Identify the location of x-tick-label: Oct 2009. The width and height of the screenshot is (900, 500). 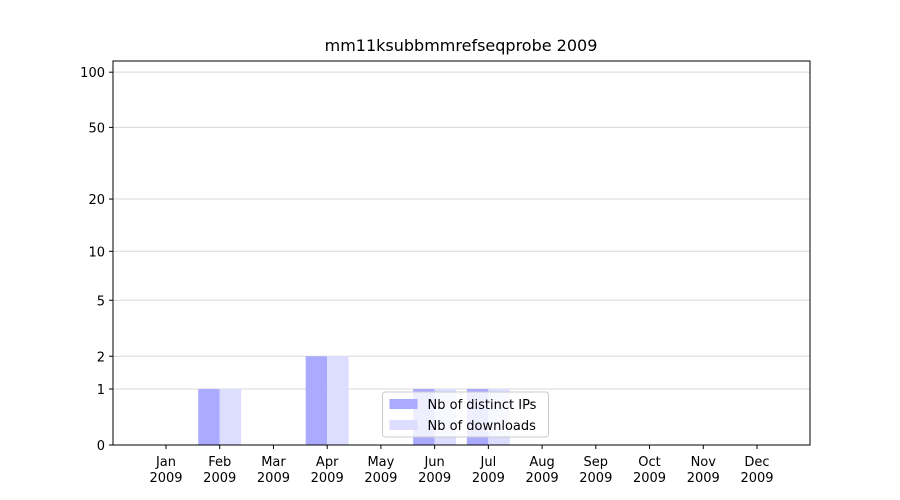
(649, 470).